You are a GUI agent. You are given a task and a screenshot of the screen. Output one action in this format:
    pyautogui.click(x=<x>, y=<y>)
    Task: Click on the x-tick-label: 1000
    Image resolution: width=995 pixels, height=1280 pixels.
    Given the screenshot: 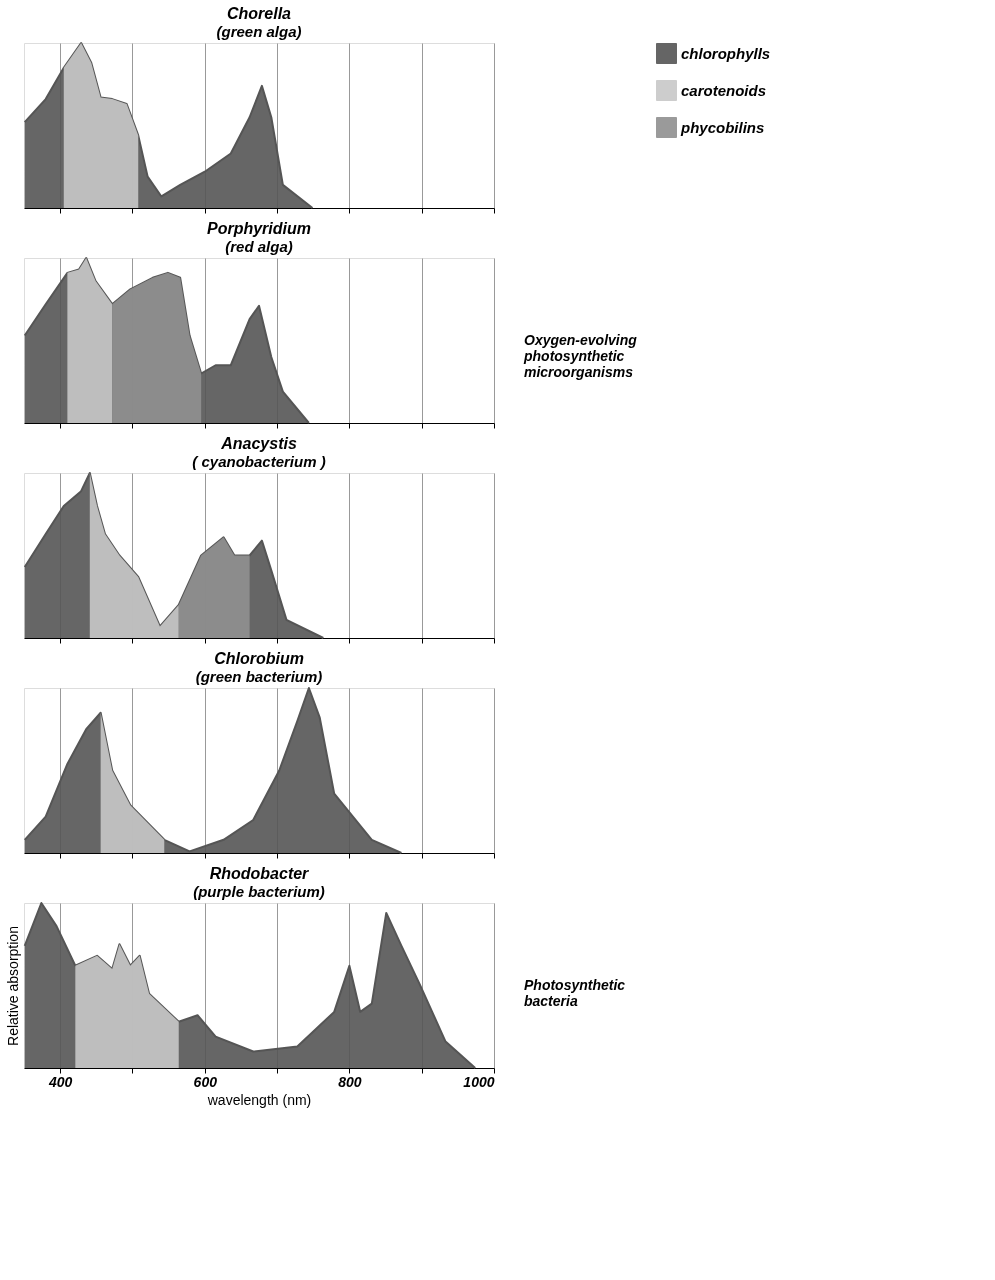 What is the action you would take?
    pyautogui.click(x=479, y=1081)
    